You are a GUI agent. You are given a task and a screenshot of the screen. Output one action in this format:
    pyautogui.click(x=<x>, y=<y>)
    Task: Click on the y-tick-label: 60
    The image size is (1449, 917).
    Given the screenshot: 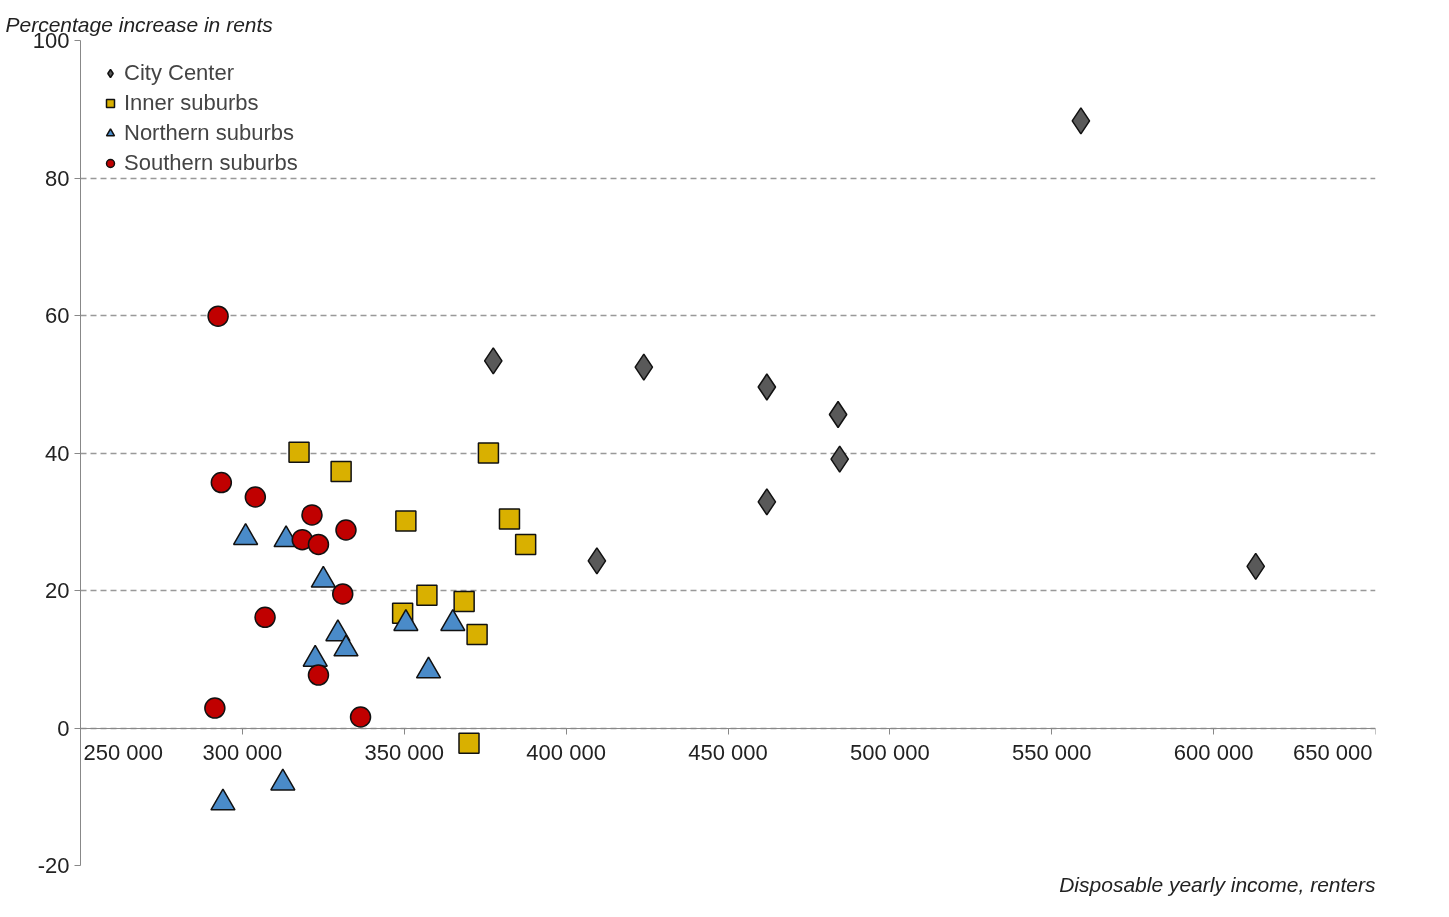 What is the action you would take?
    pyautogui.click(x=57, y=315)
    